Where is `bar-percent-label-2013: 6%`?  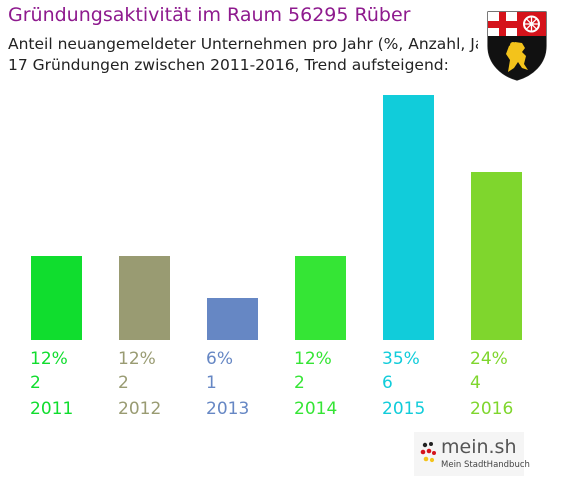
bar-percent-label-2013: 6% is located at coordinates (219, 359).